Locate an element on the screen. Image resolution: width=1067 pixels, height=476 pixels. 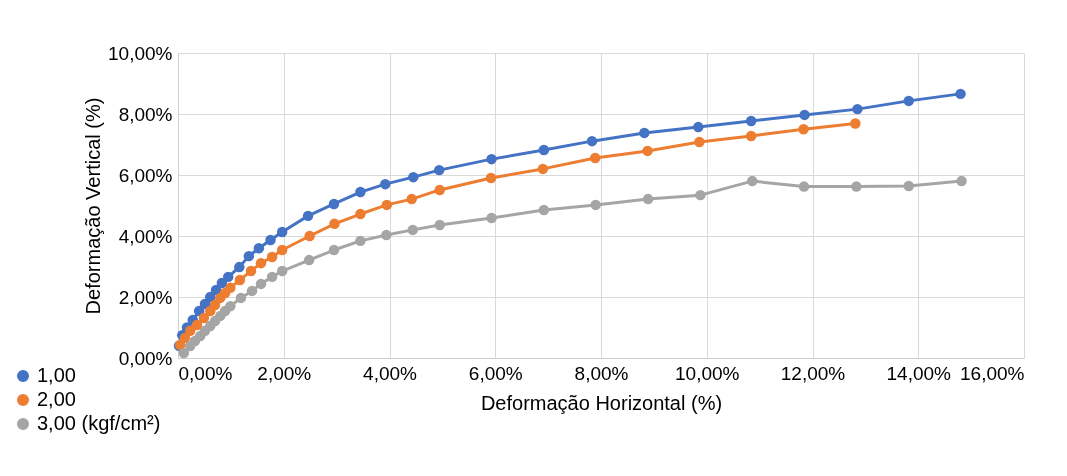
x-tick-label: 0,00% is located at coordinates (205, 373).